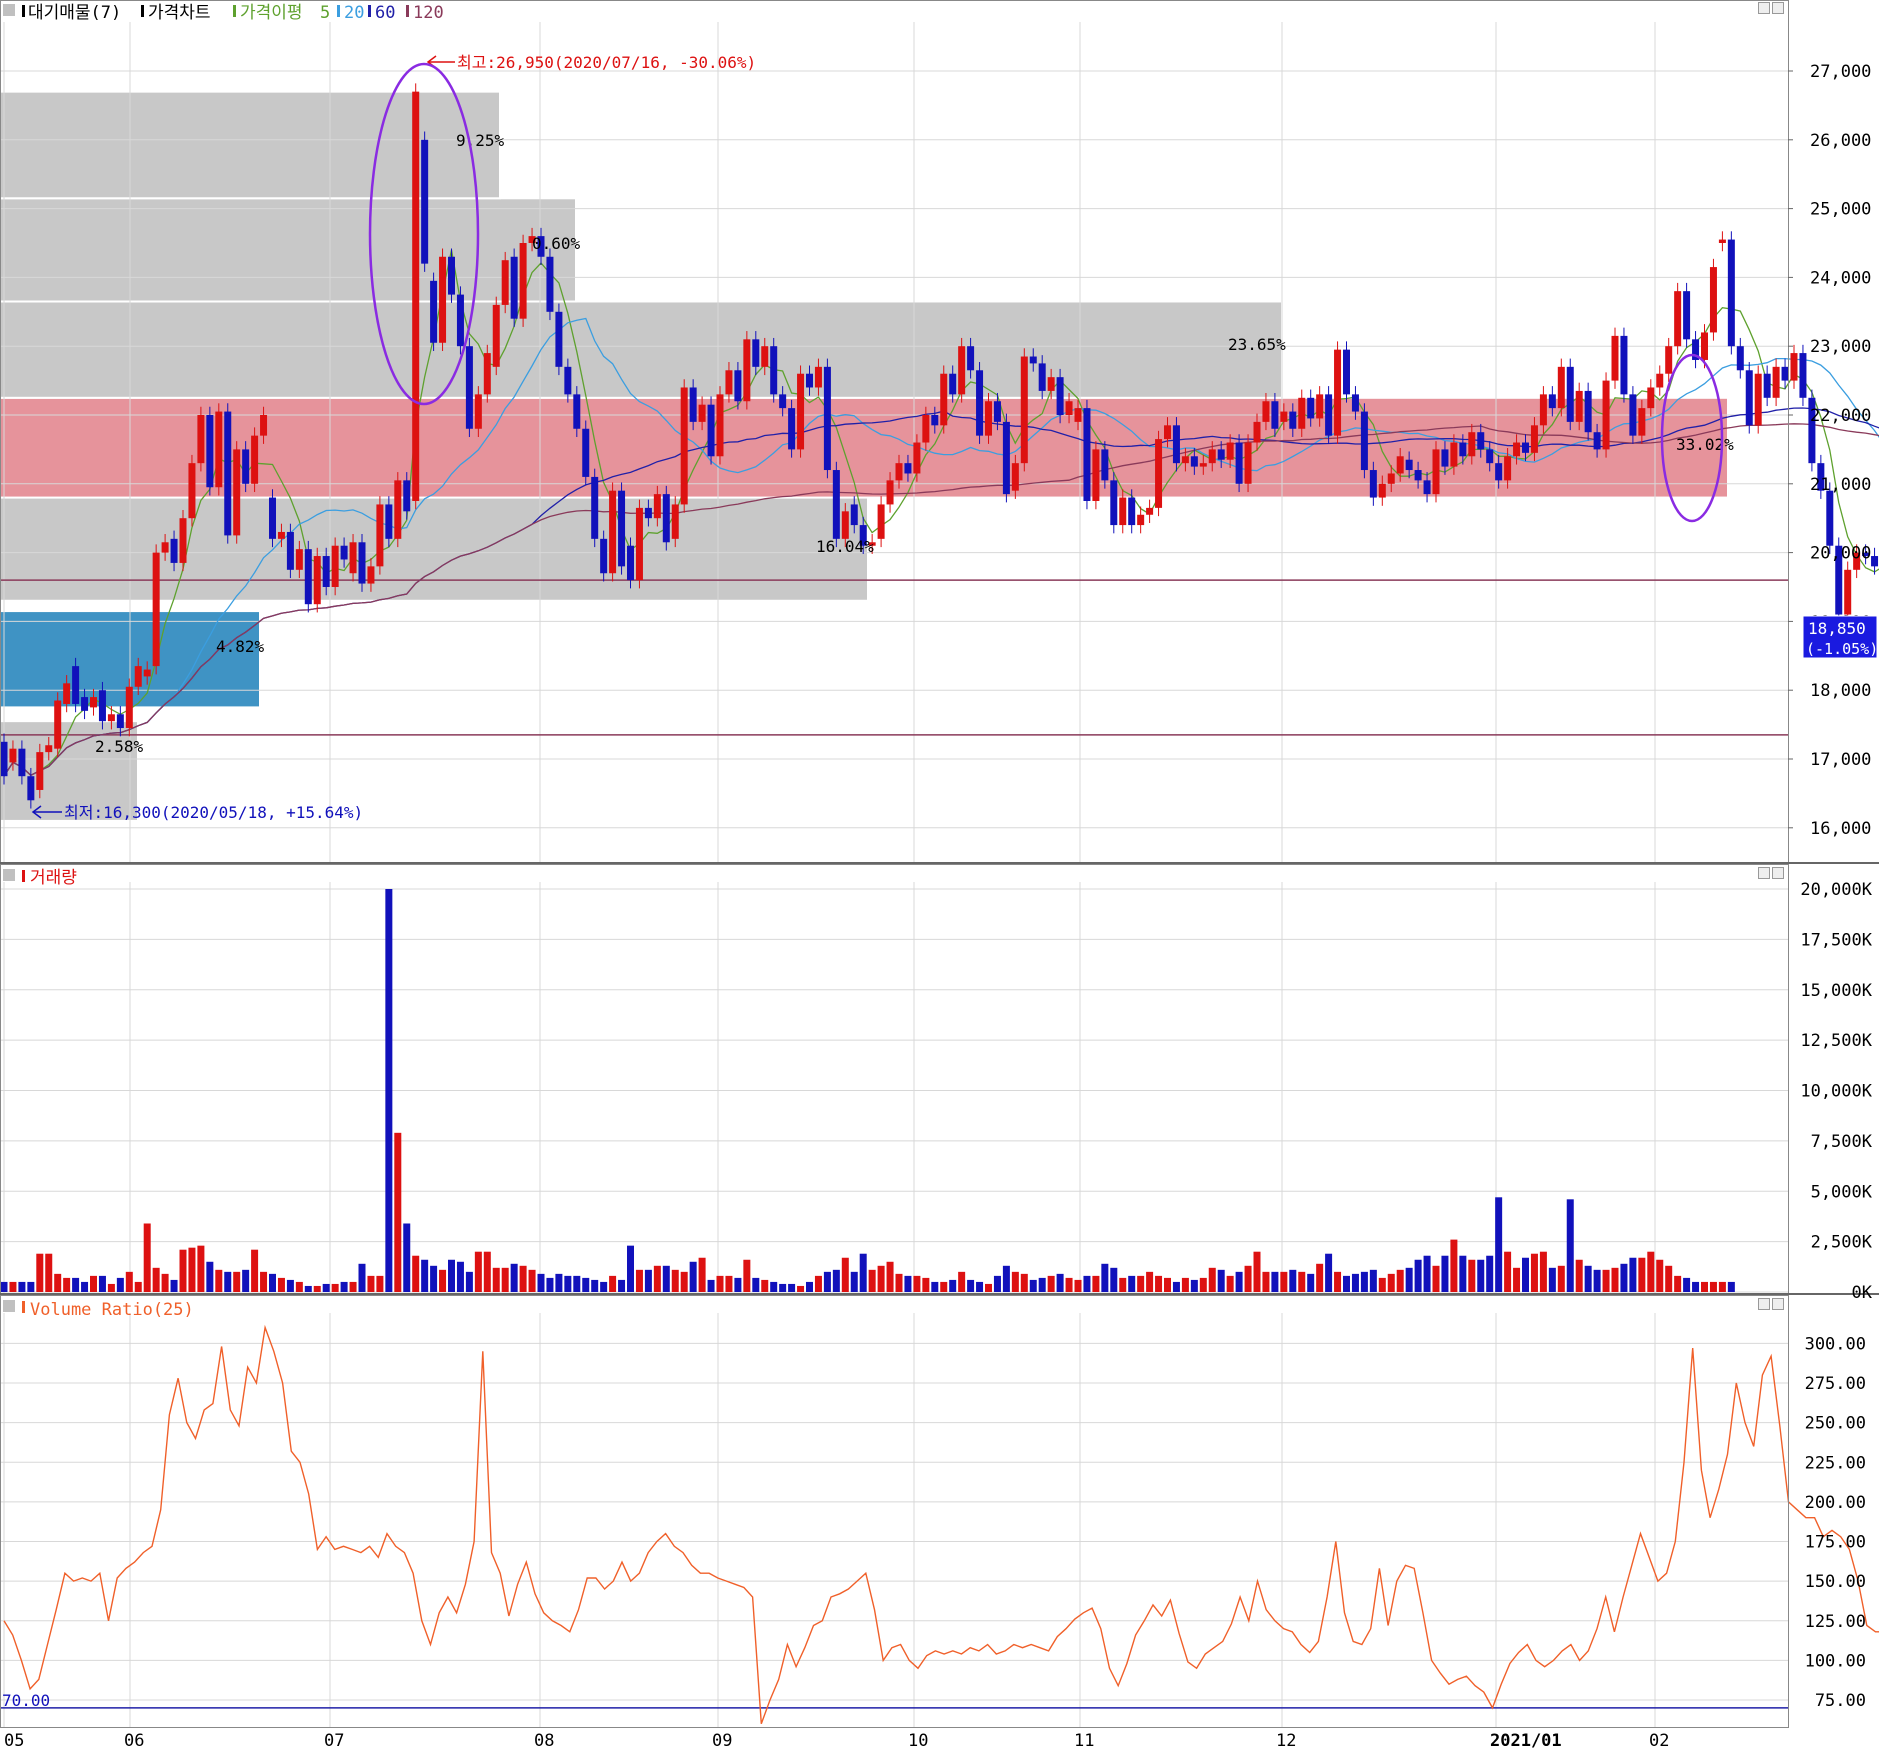 The width and height of the screenshot is (1879, 1753). I want to click on legend-ma60: 60, so click(385, 13).